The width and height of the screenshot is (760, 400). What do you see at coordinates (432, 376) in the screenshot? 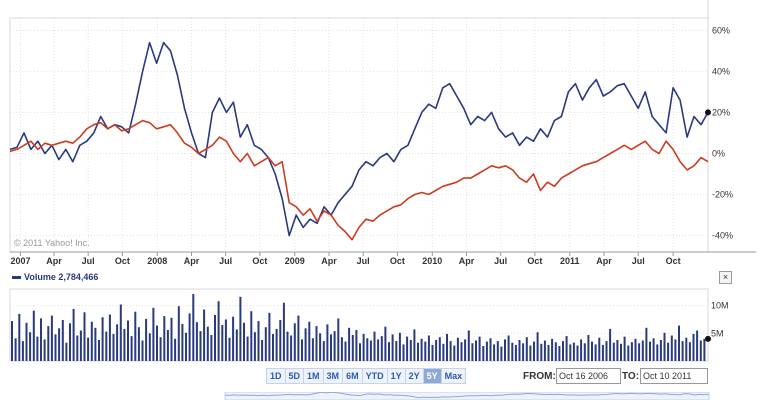
I see `range-button-5y: 5Y` at bounding box center [432, 376].